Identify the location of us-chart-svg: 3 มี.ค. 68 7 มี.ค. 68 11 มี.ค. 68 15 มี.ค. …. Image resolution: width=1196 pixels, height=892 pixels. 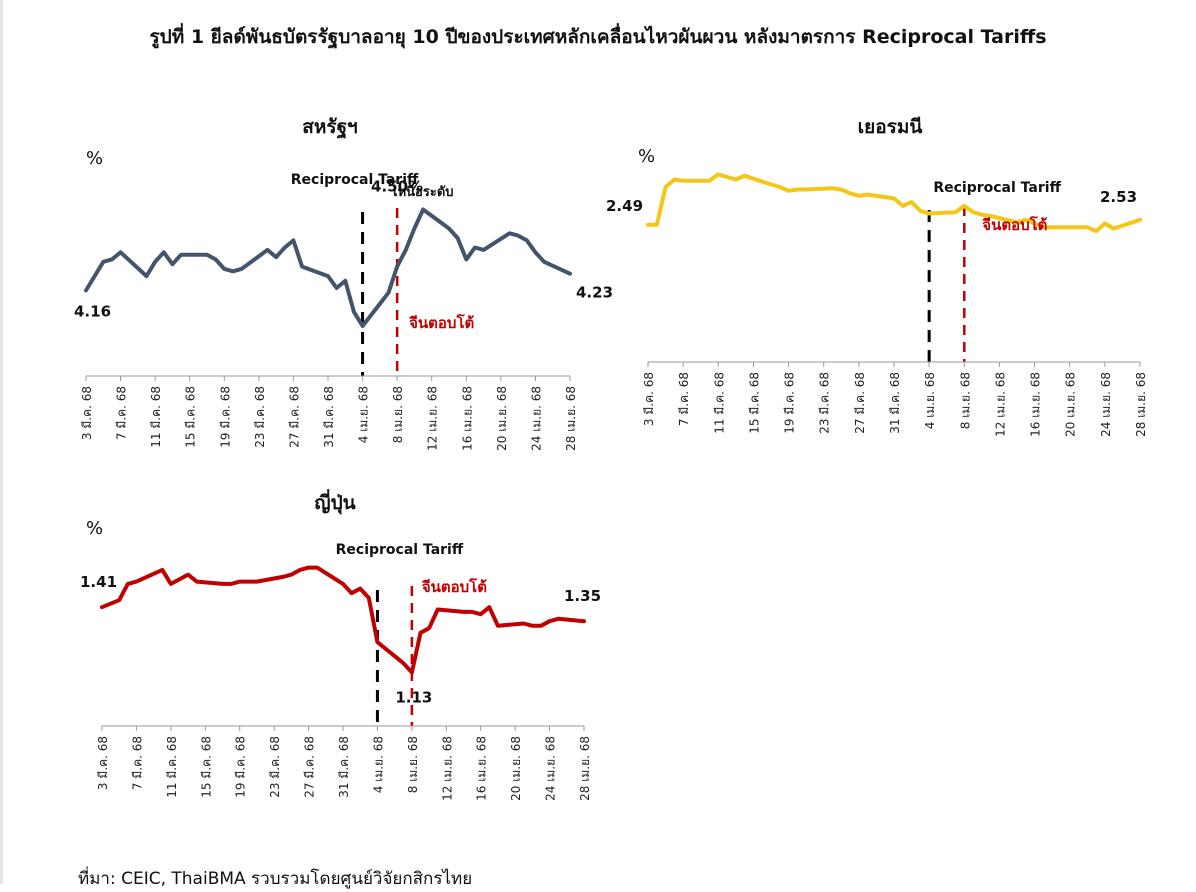
(343, 311).